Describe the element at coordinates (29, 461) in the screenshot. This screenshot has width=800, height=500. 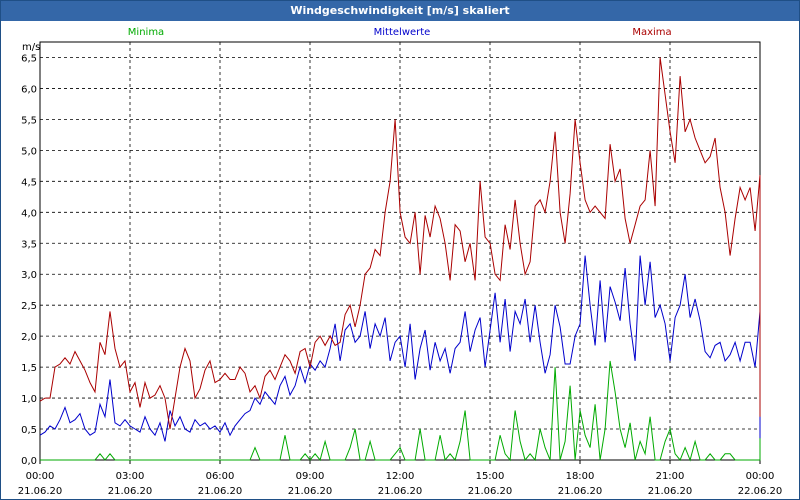
I see `y-tick-label: 0,0` at that location.